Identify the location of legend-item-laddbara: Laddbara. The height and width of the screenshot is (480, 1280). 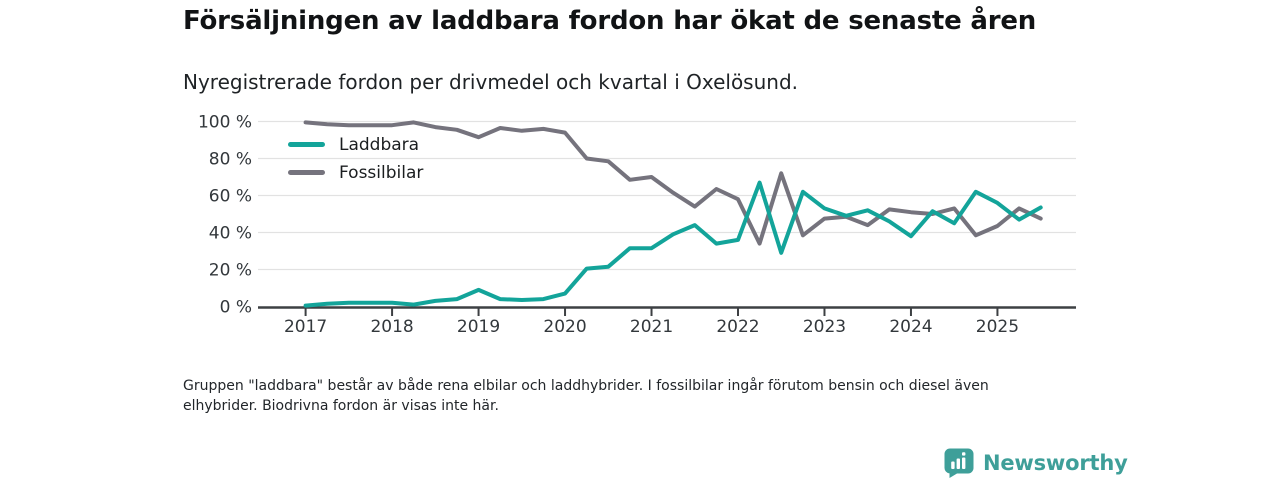
(355, 144).